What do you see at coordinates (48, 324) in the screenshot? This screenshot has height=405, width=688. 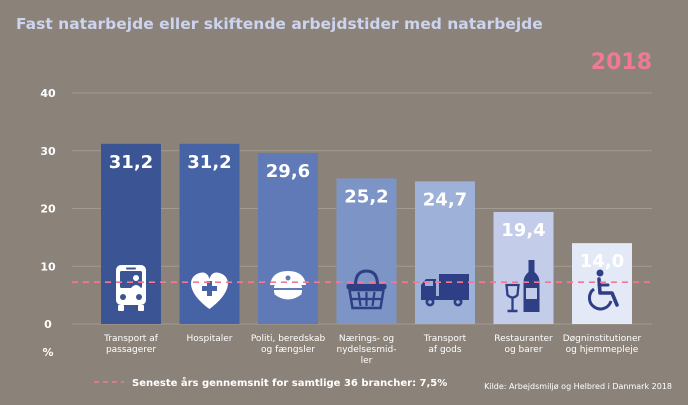 I see `y-tick-label: 0` at bounding box center [48, 324].